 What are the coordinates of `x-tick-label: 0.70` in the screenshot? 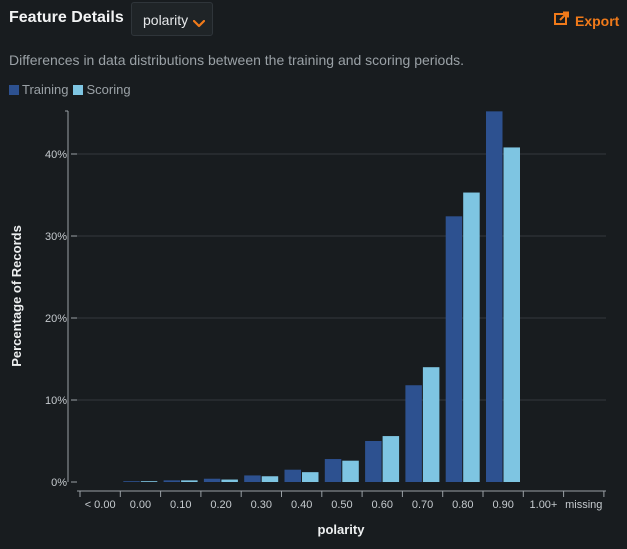 It's located at (422, 505).